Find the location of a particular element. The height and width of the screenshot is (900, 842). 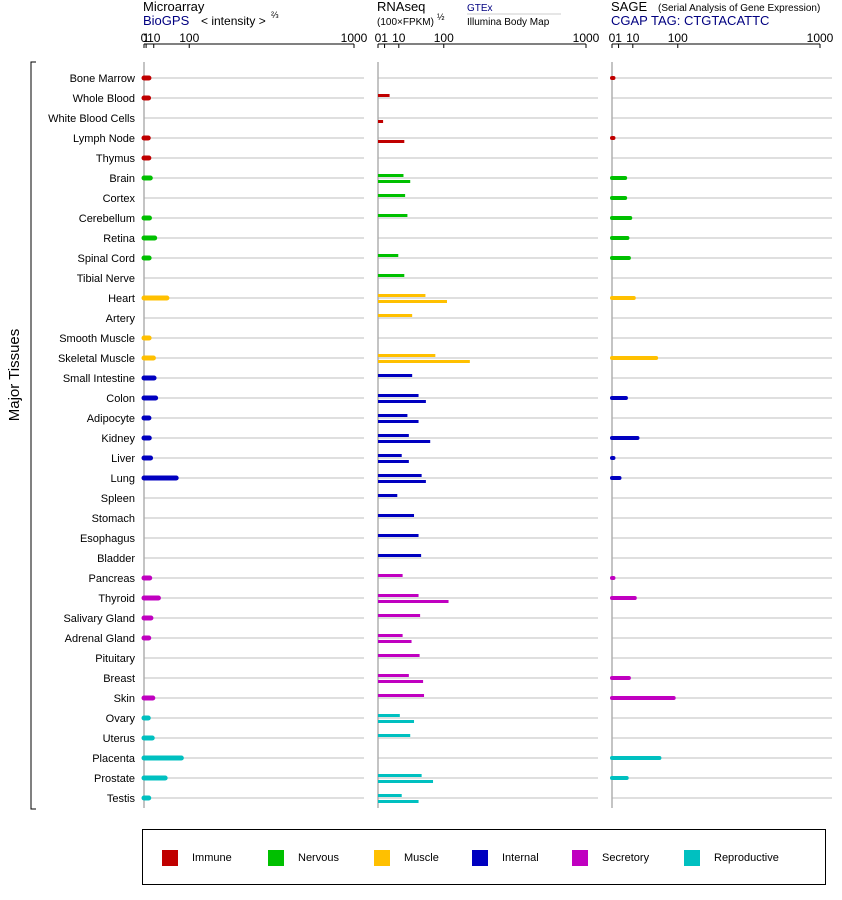

microarray-title: Microarray is located at coordinates (174, 7).